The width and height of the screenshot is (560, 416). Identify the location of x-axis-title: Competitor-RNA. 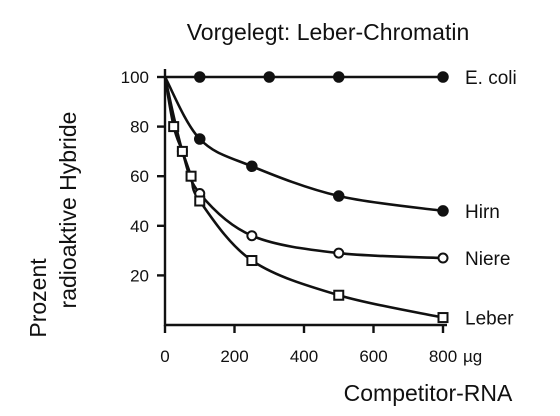
(428, 393).